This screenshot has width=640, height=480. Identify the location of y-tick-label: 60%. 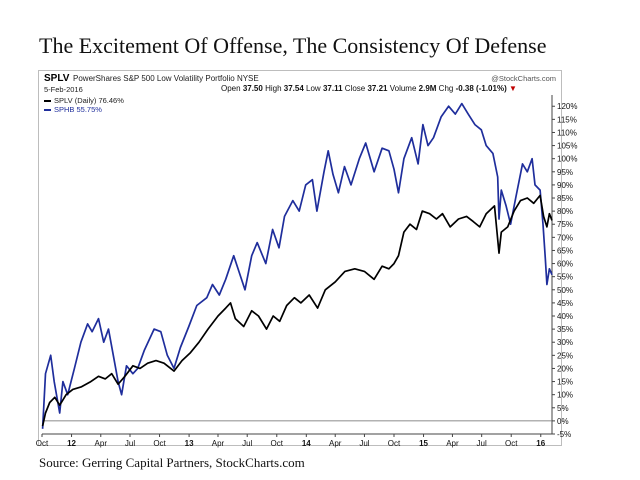
(565, 264).